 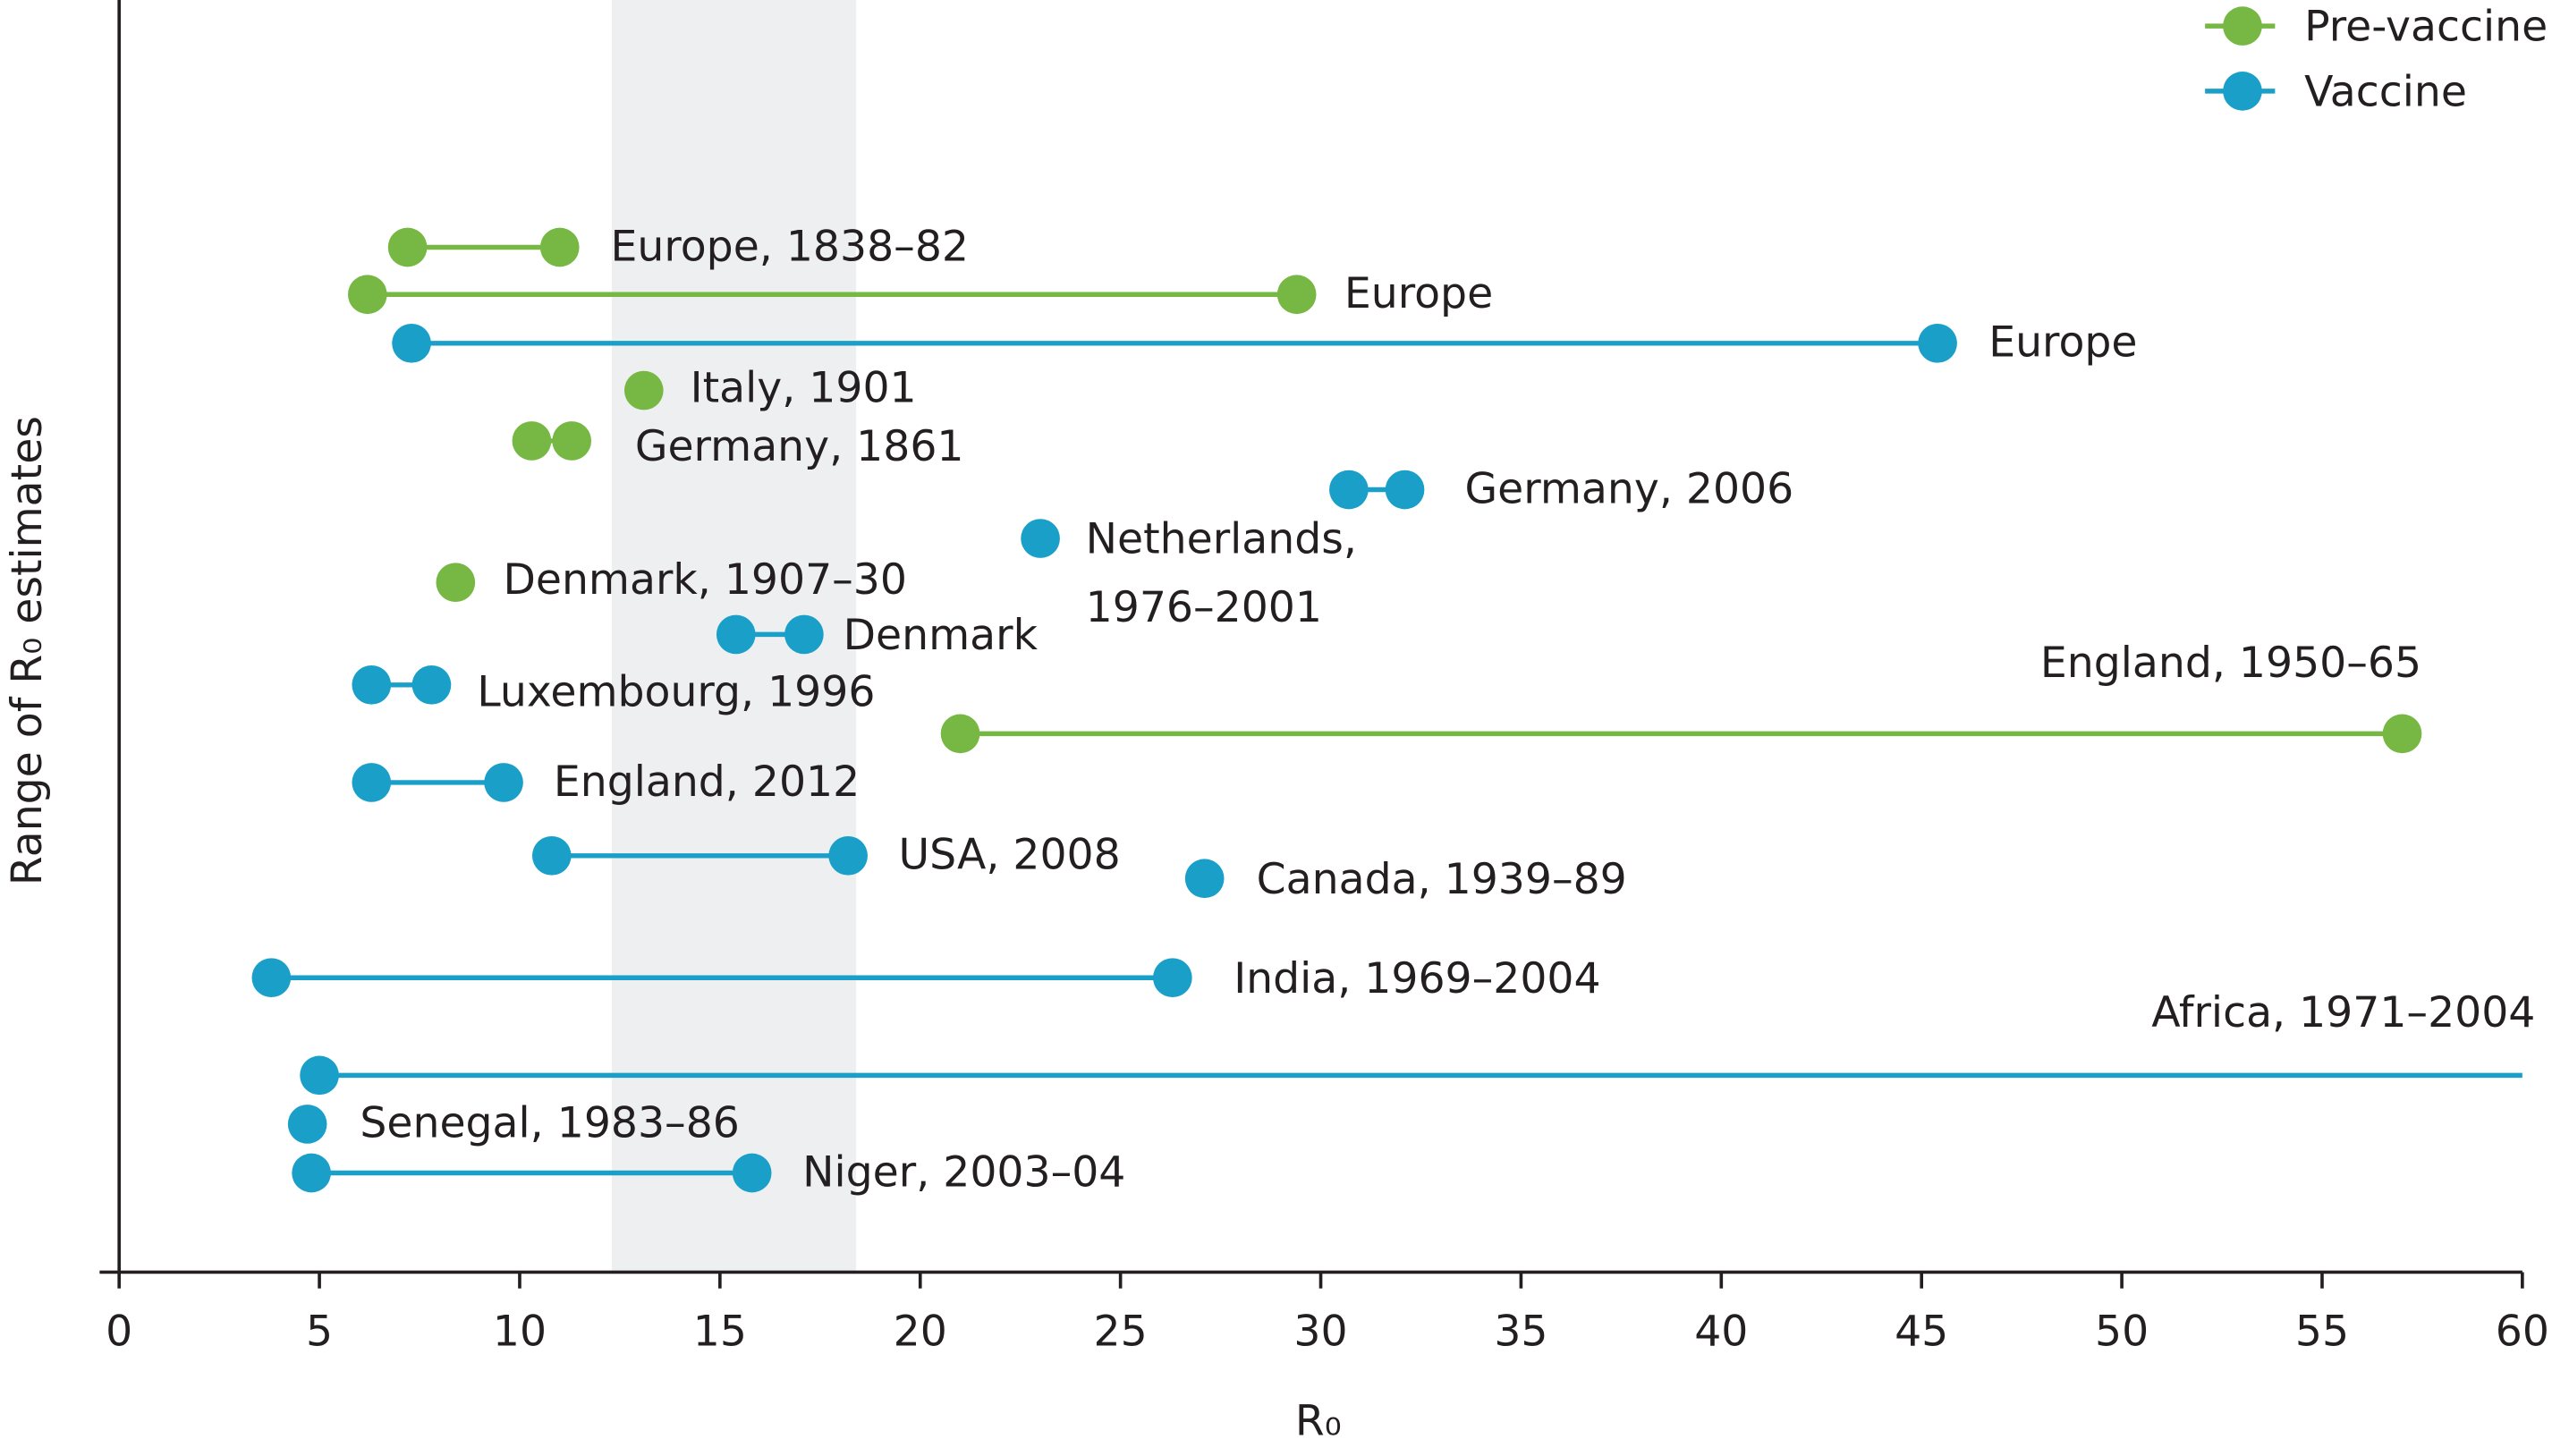 I want to click on row-label: India, 1969–2004, so click(x=1417, y=978).